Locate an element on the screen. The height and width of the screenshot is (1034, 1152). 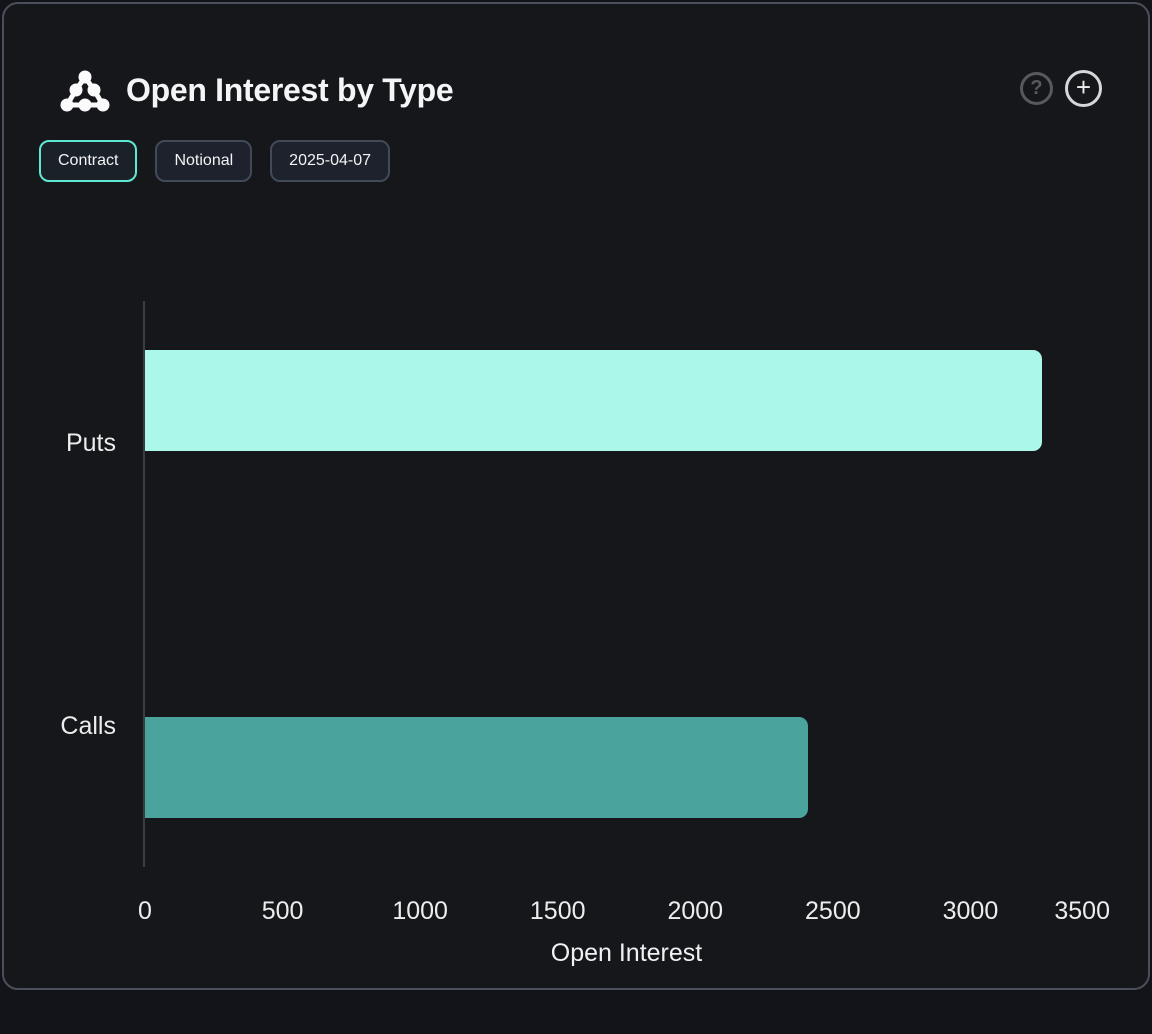
add-icon: + is located at coordinates (1083, 88).